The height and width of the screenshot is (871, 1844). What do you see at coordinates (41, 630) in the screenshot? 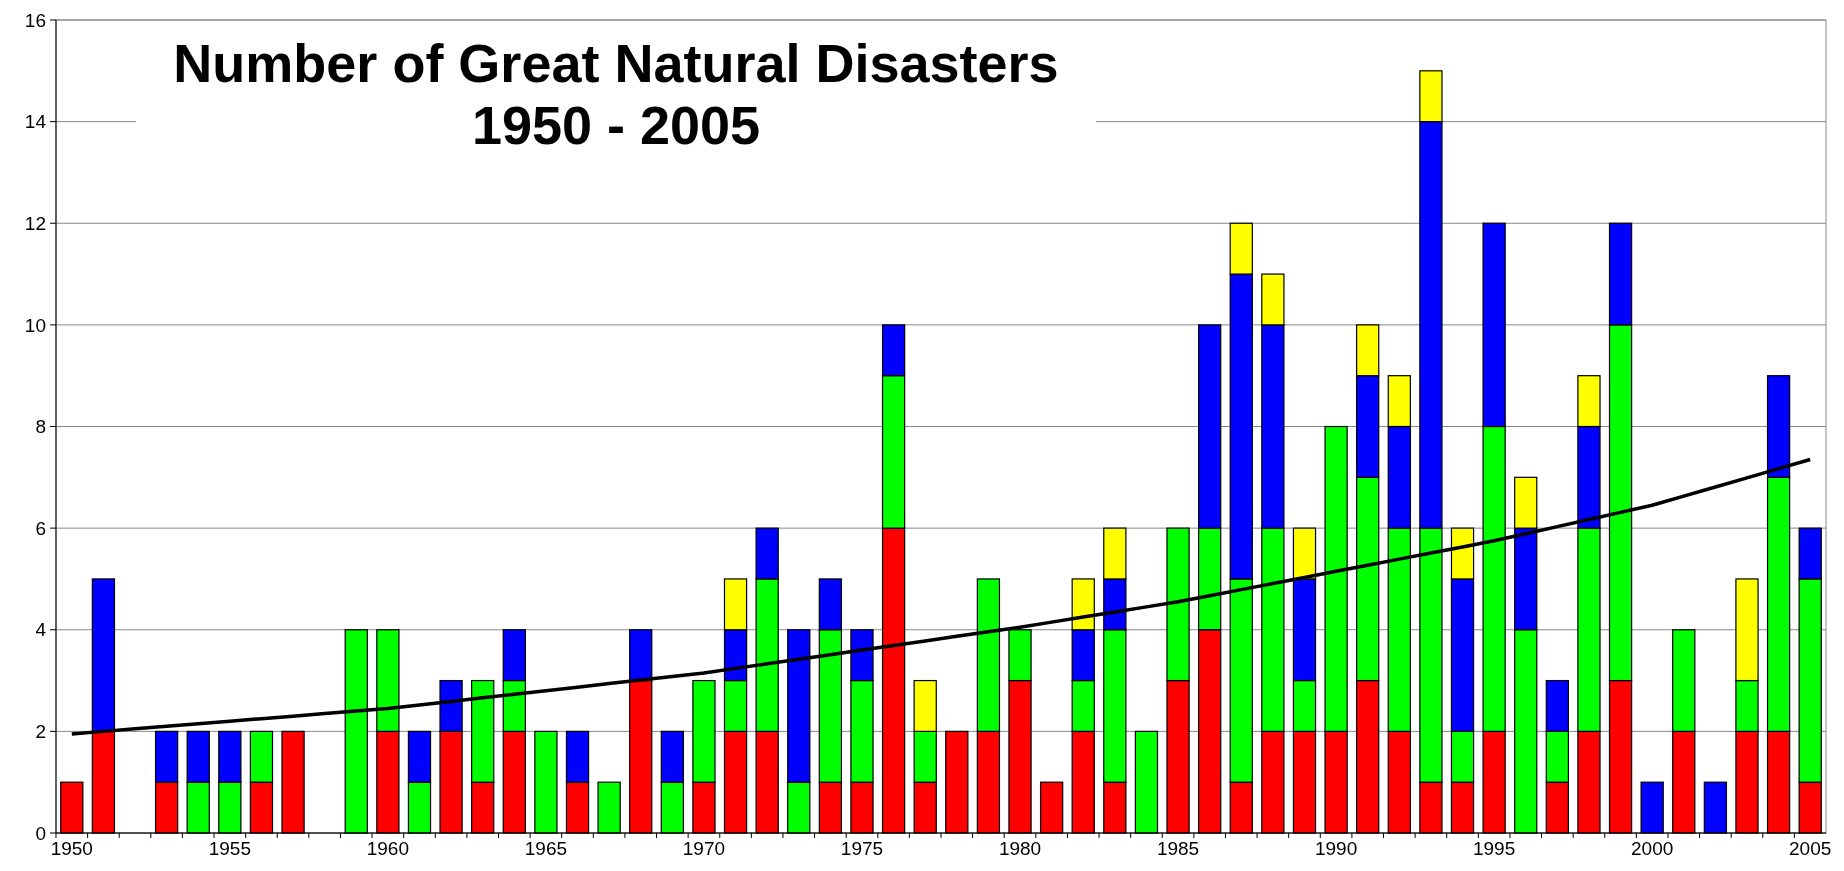
I see `y-tick-label: 4` at bounding box center [41, 630].